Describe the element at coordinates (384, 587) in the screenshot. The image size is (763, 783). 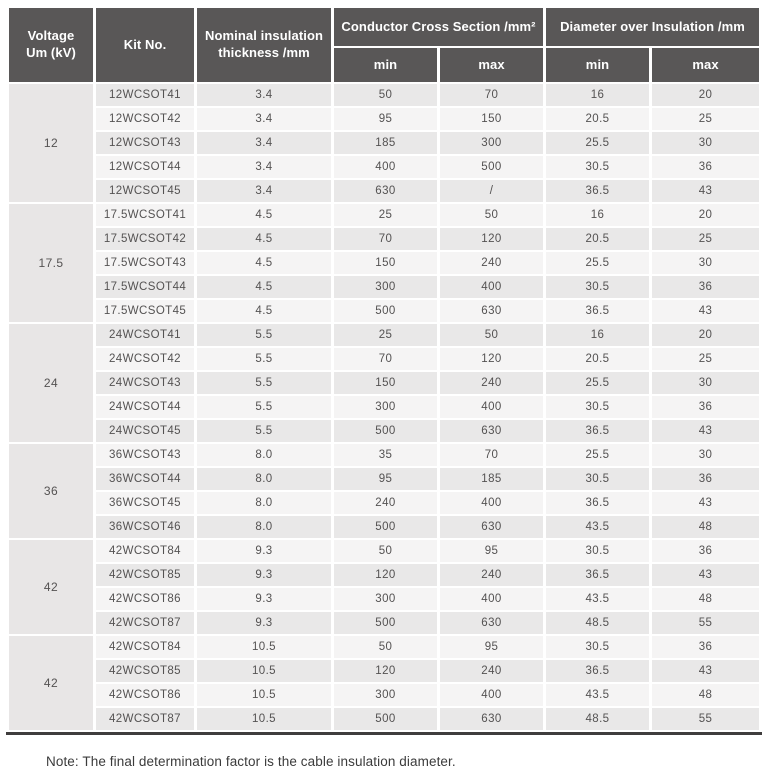
I see `table-row: 42 42WCSOT84 9.3 50 95 30.5 36` at that location.